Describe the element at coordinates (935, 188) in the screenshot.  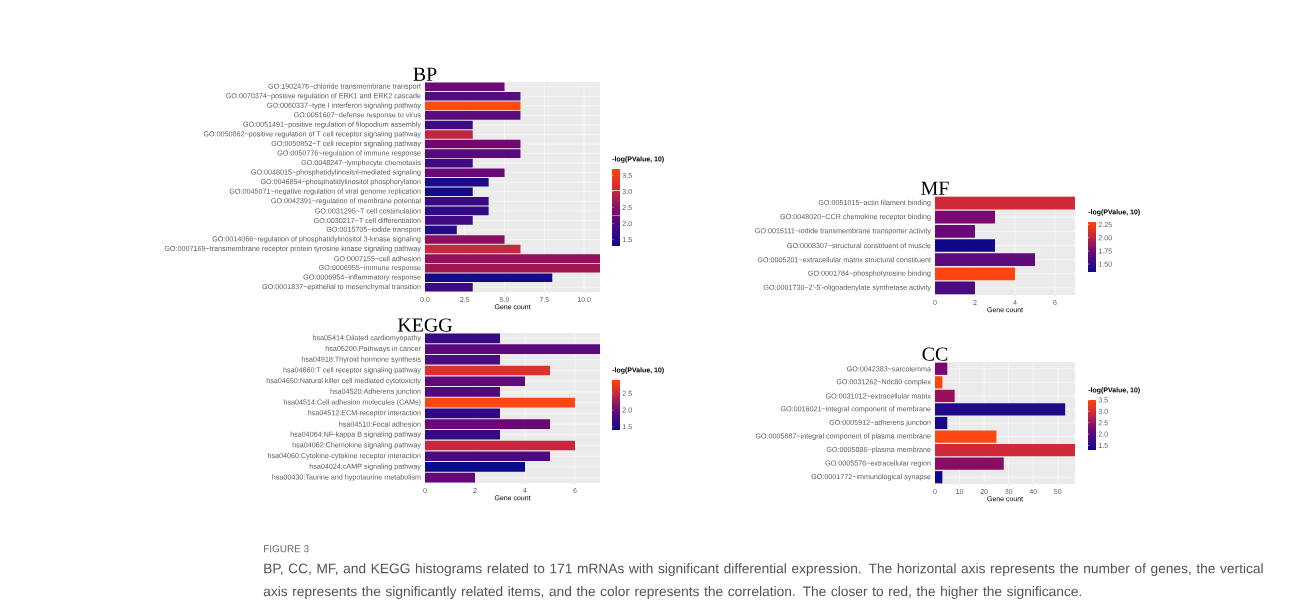
I see `chart-title: MF` at that location.